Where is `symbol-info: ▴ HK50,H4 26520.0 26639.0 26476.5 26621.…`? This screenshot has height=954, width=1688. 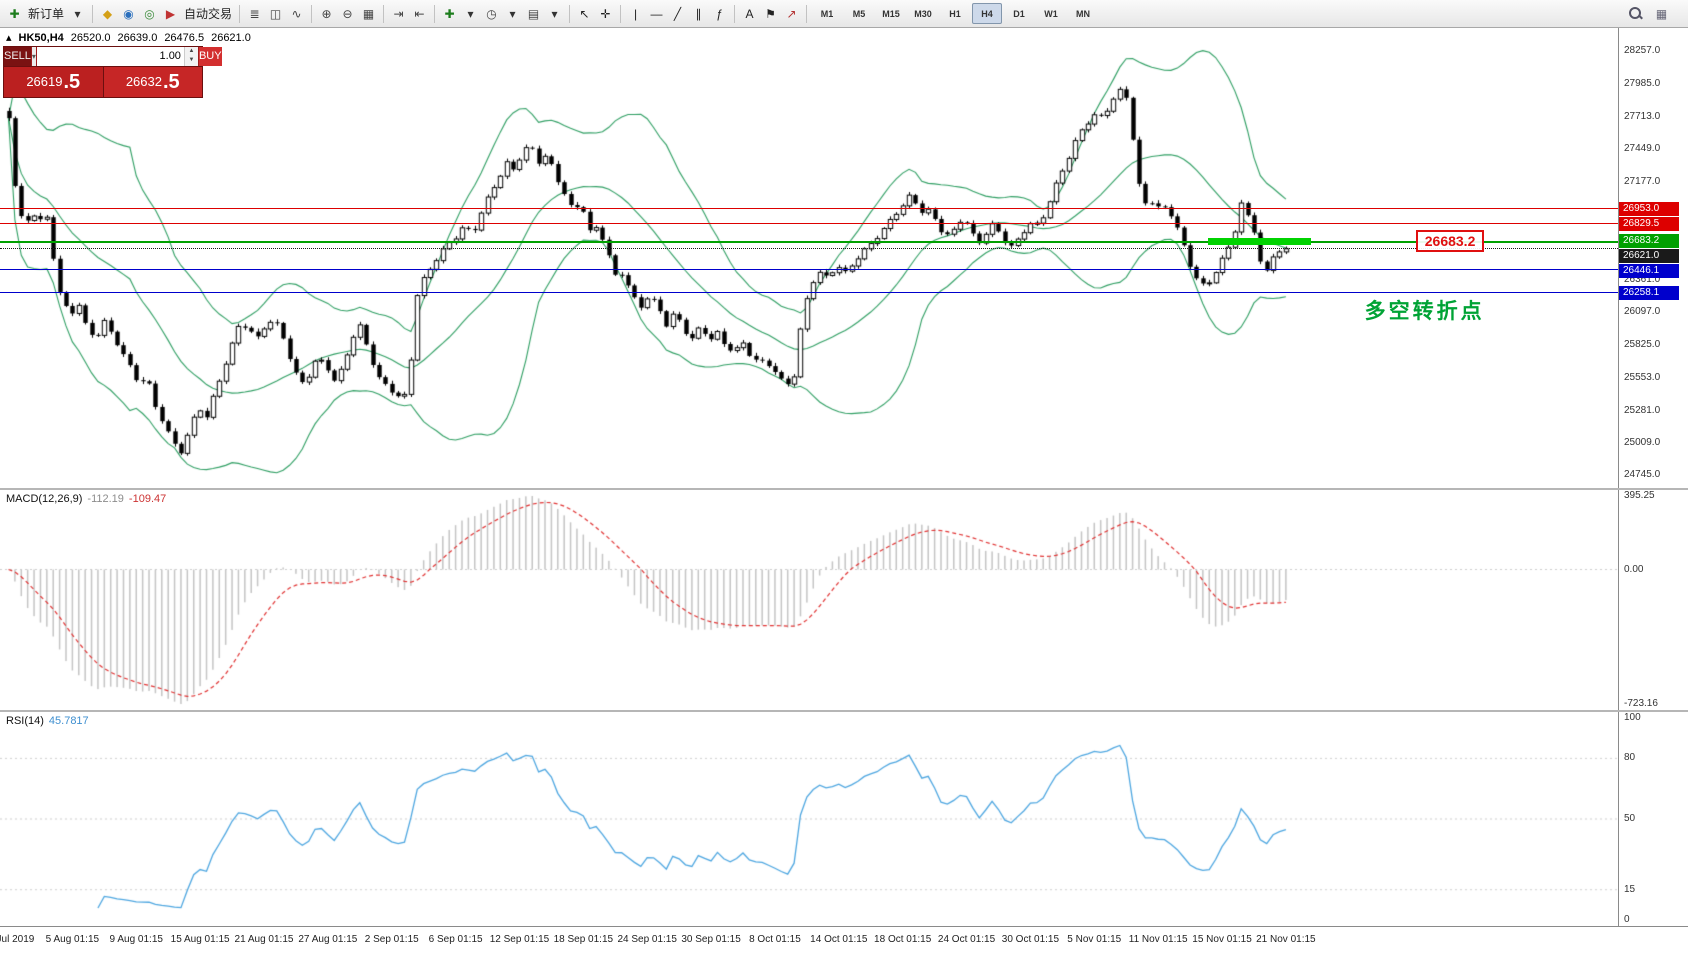
symbol-info: ▴ HK50,H4 26520.0 26639.0 26476.5 26621.… is located at coordinates (128, 38).